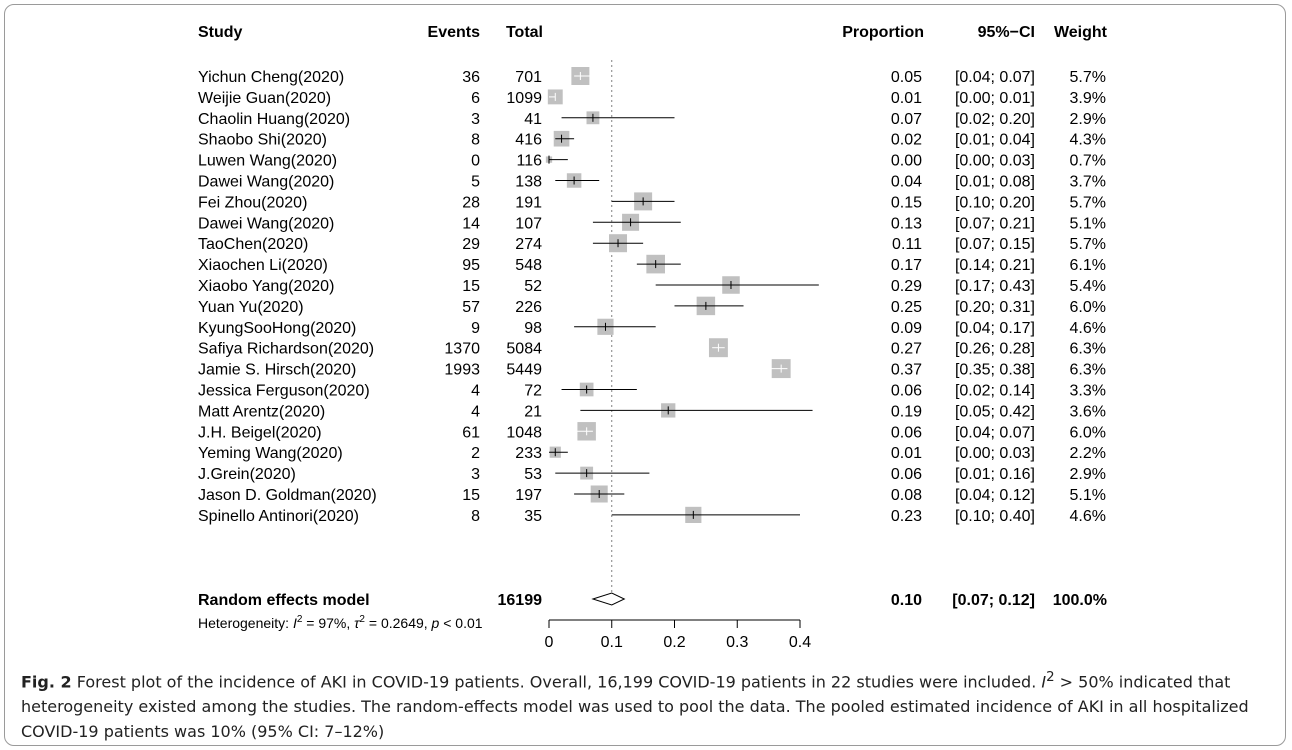  I want to click on study-label: Xiaochen Li(2020), so click(263, 265).